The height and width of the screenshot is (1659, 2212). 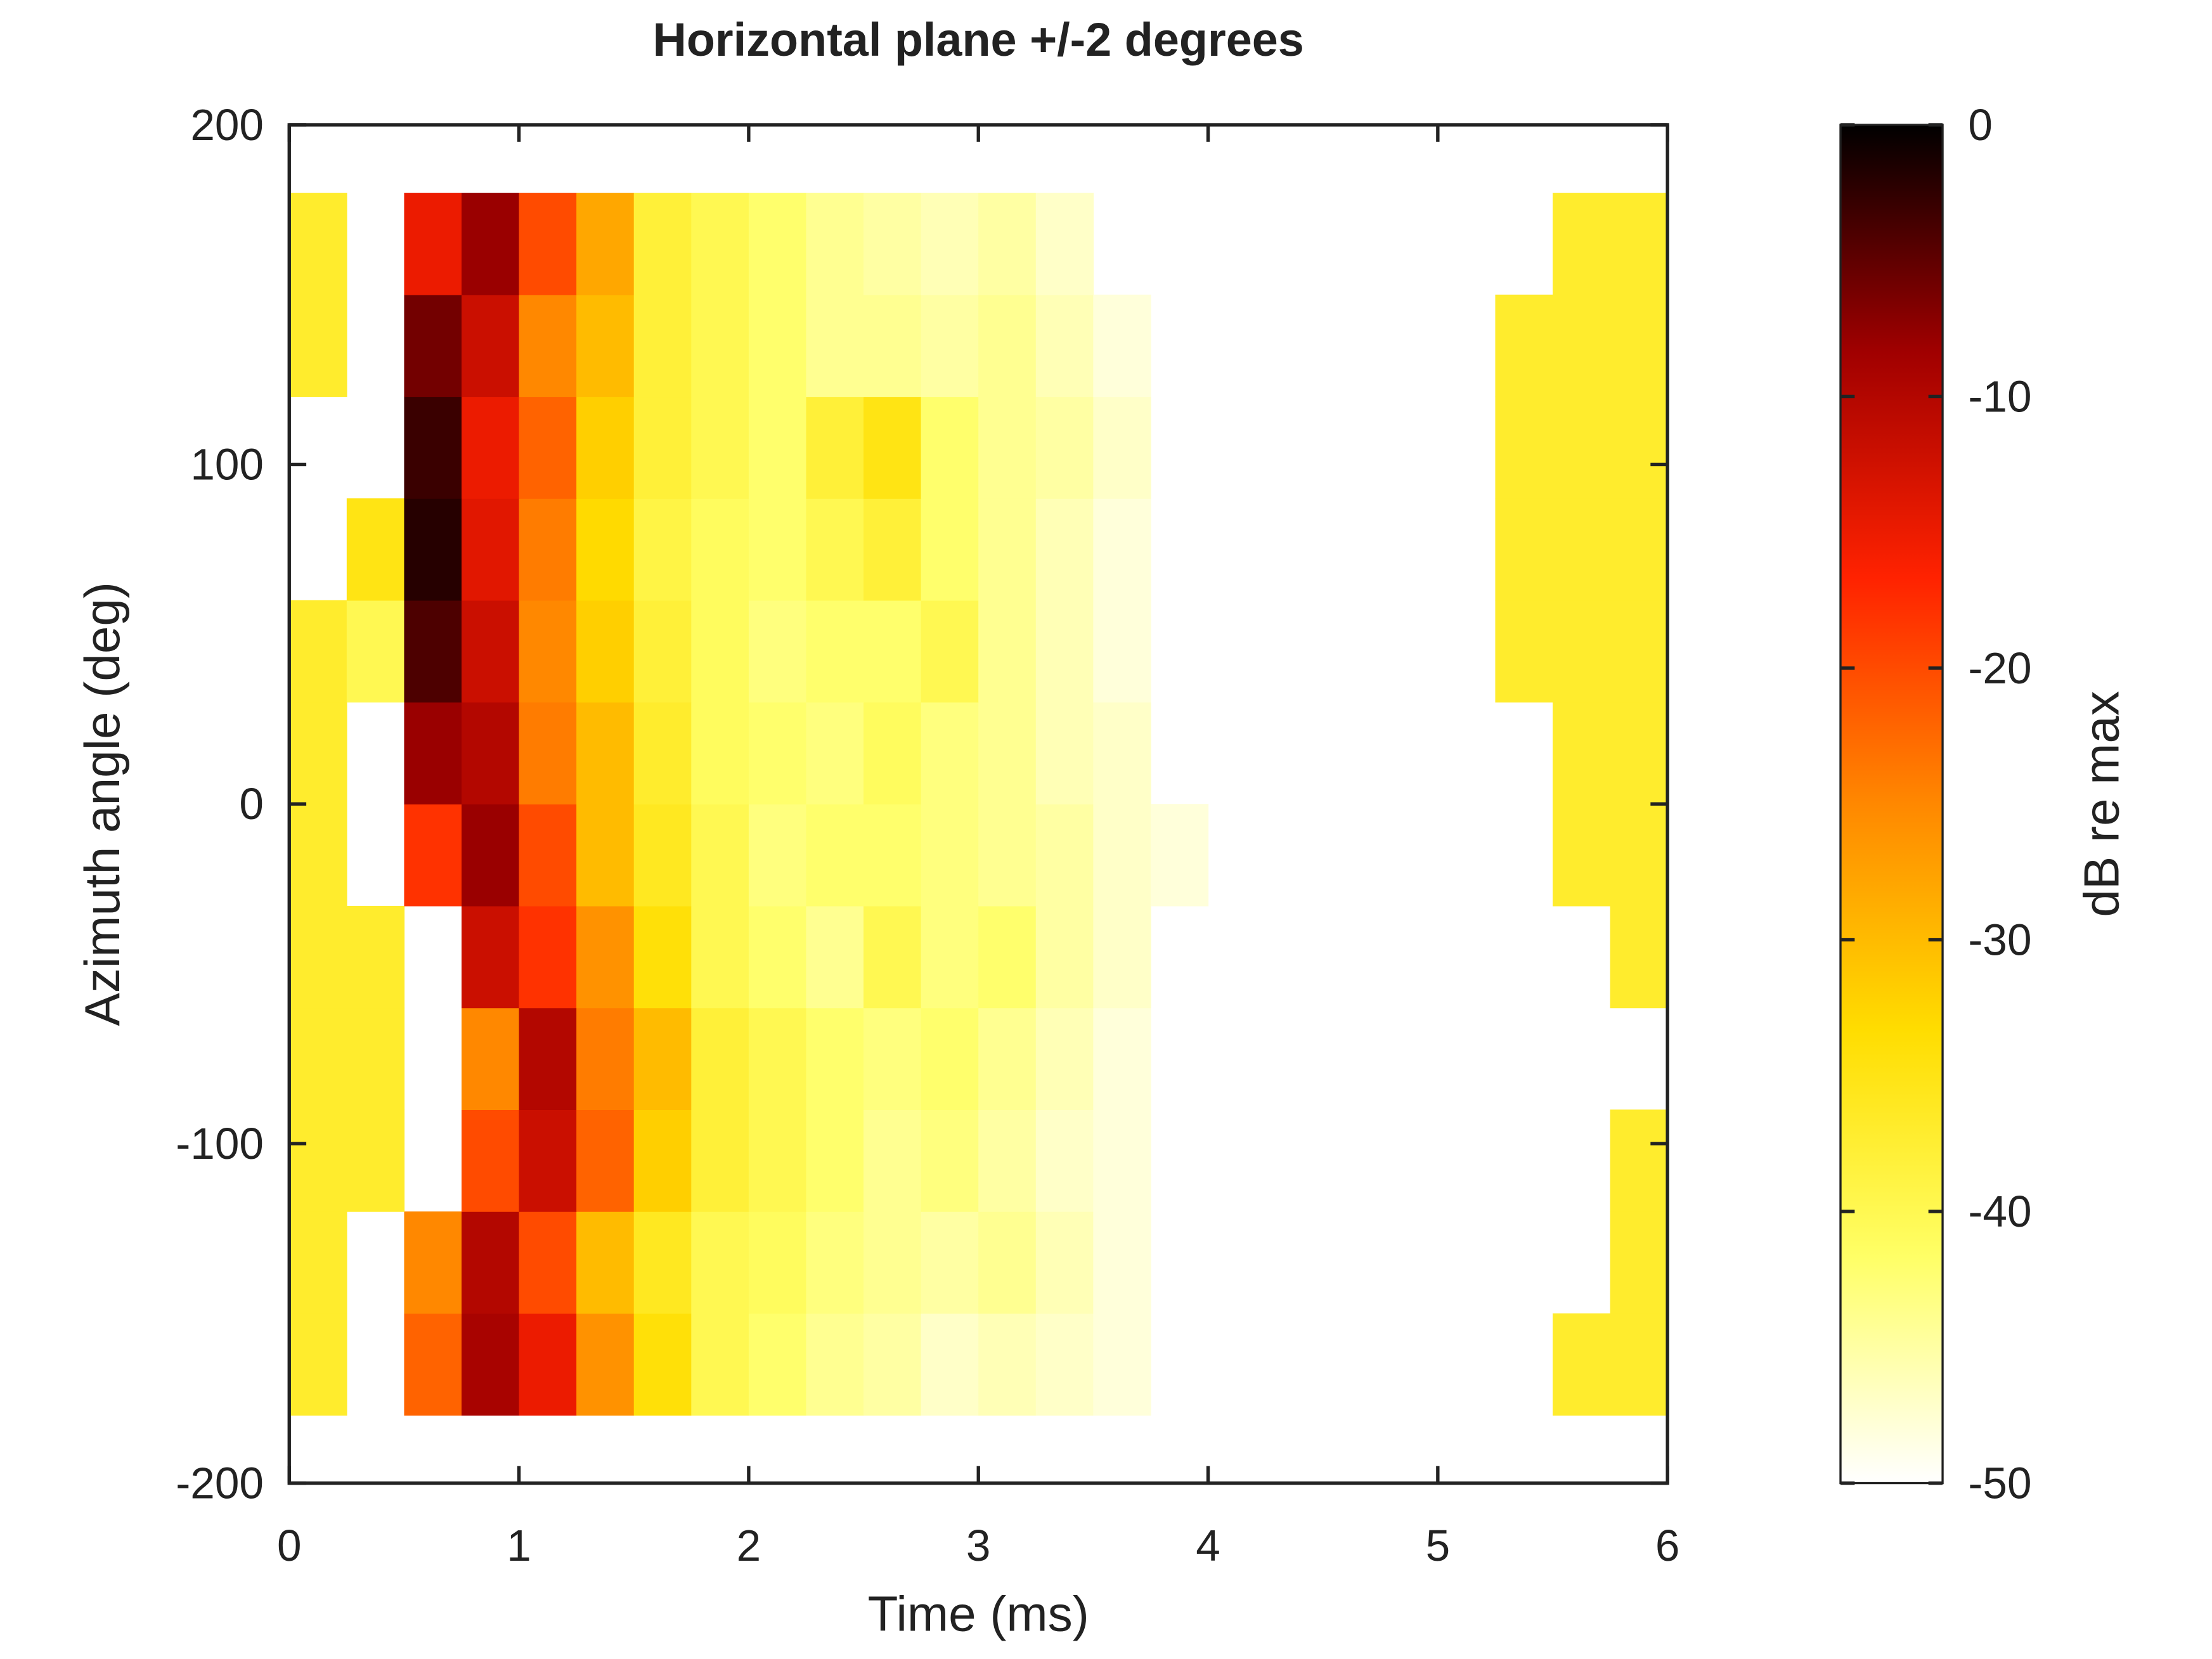 What do you see at coordinates (1438, 1545) in the screenshot?
I see `x-tick-label: 5` at bounding box center [1438, 1545].